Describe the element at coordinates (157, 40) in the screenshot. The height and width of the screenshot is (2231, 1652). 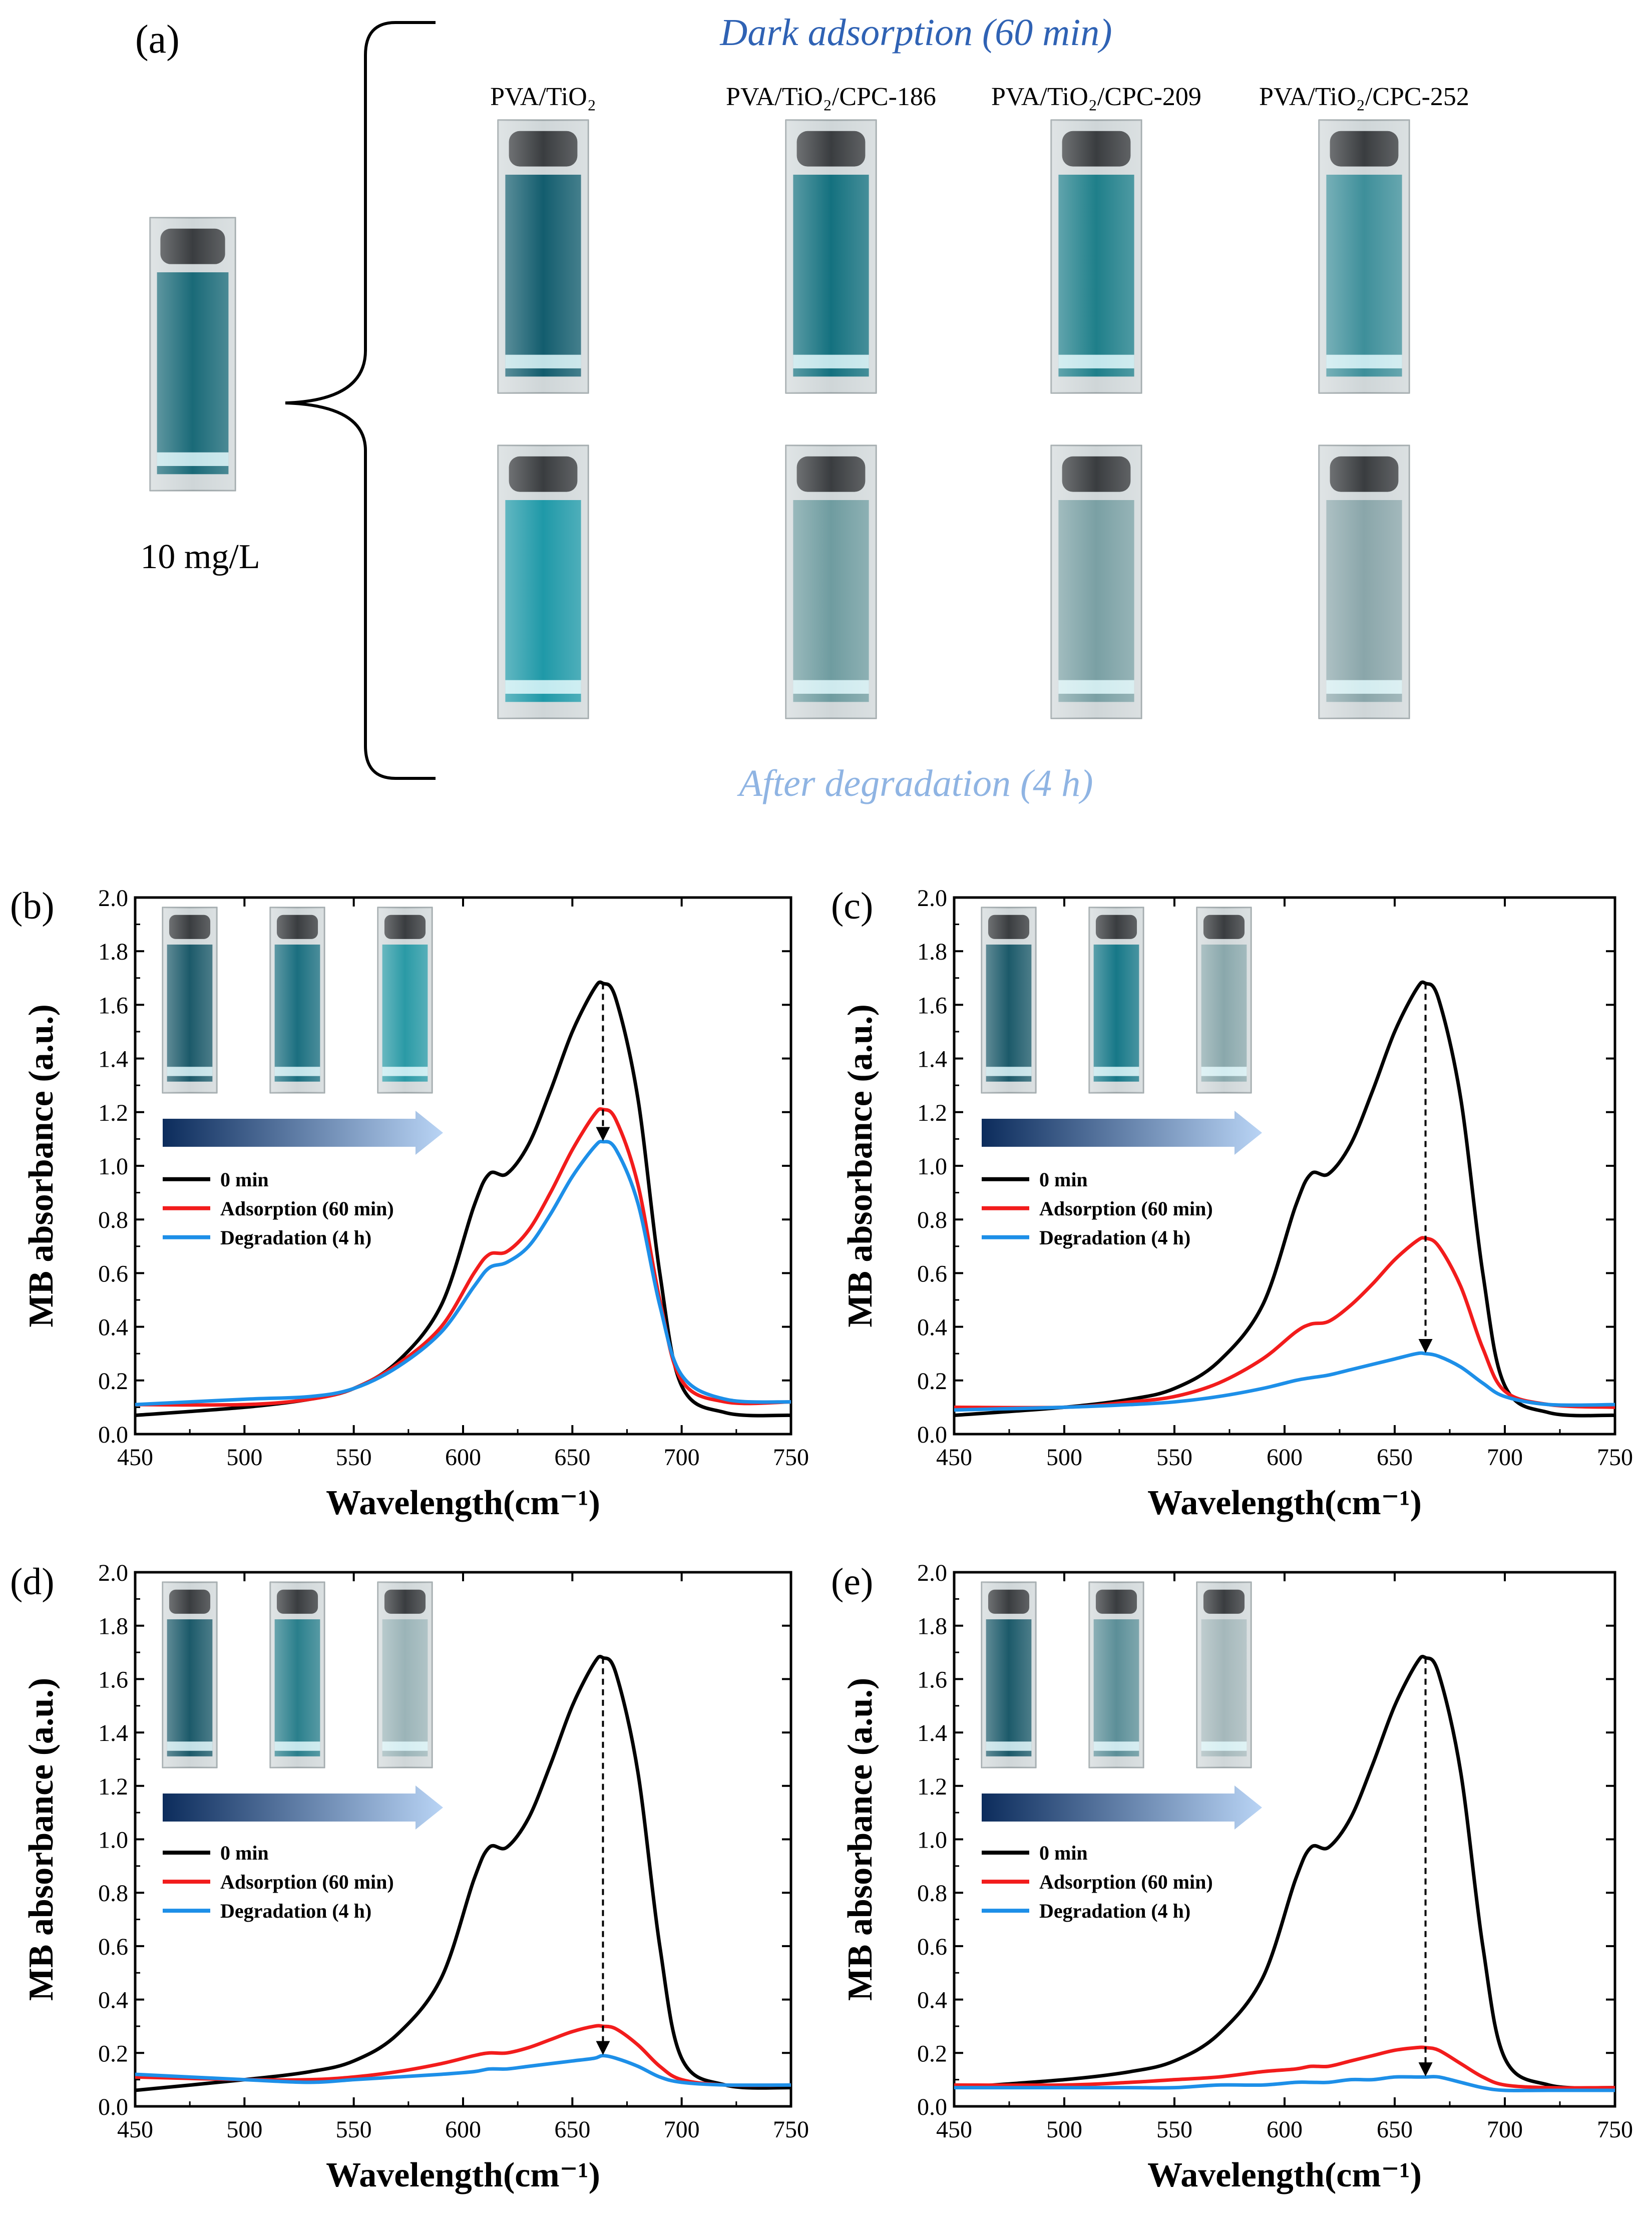
I see `panel-a-label: (a)` at that location.